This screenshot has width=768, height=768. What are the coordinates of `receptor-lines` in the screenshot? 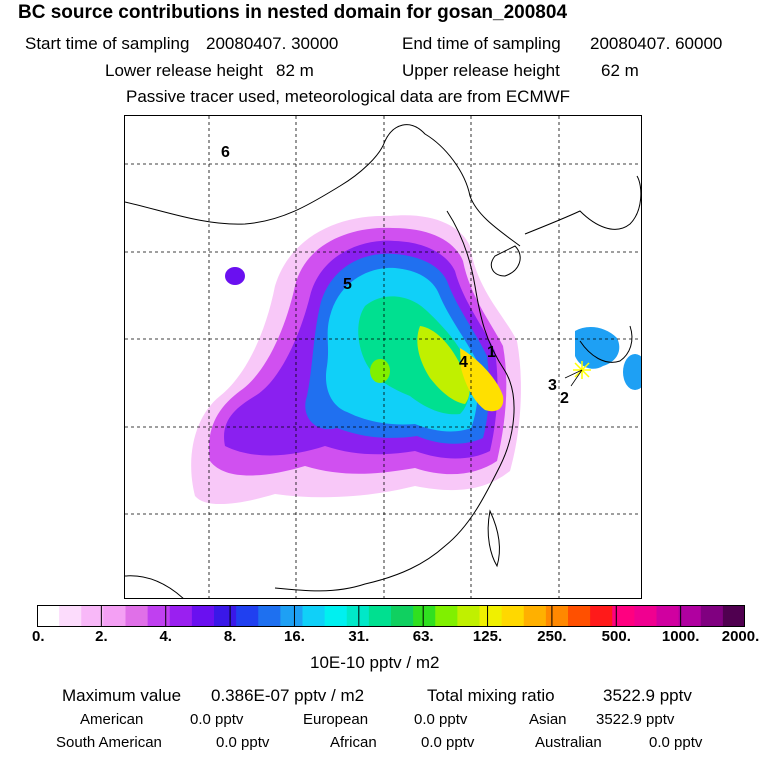 It's located at (573, 378).